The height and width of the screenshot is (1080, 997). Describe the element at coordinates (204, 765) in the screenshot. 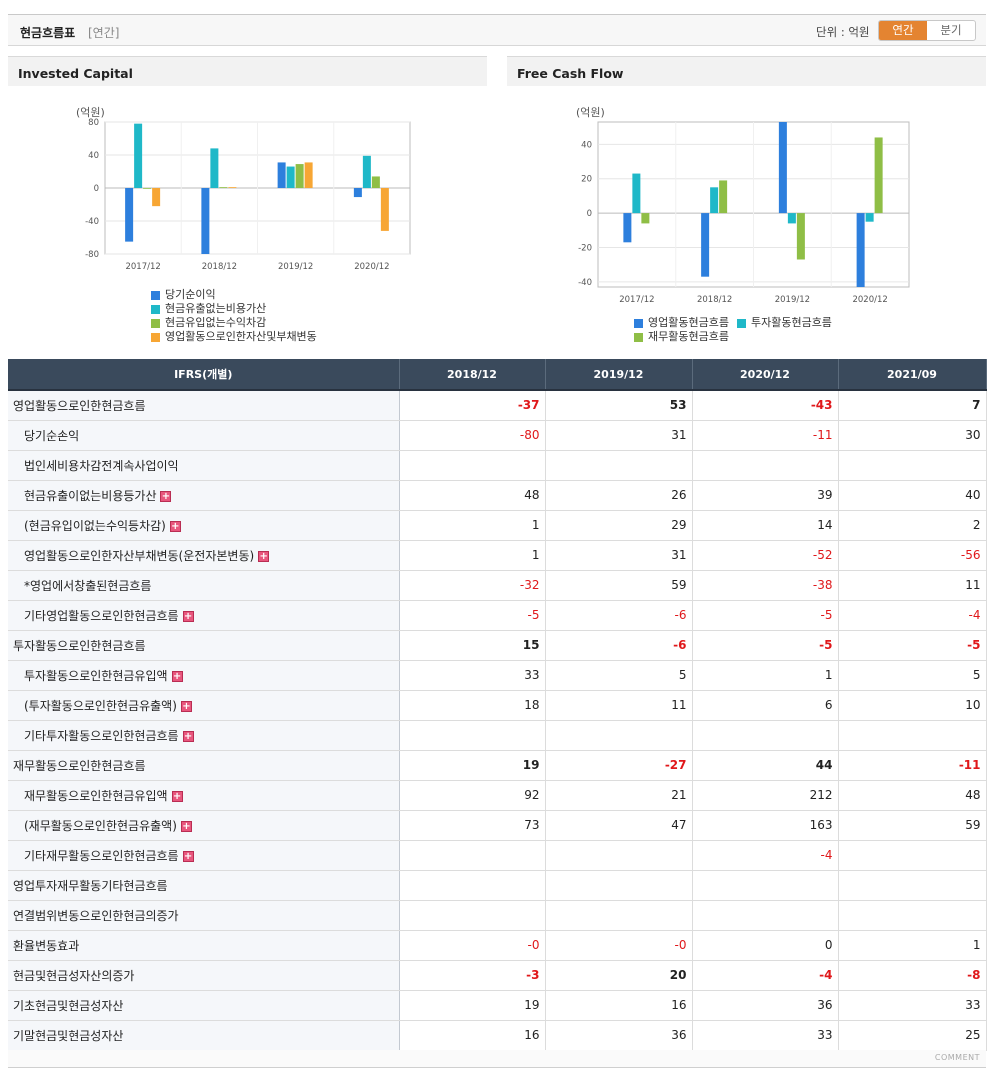

I see `row-label-cell: 재무활동으로인한현금흐름` at that location.